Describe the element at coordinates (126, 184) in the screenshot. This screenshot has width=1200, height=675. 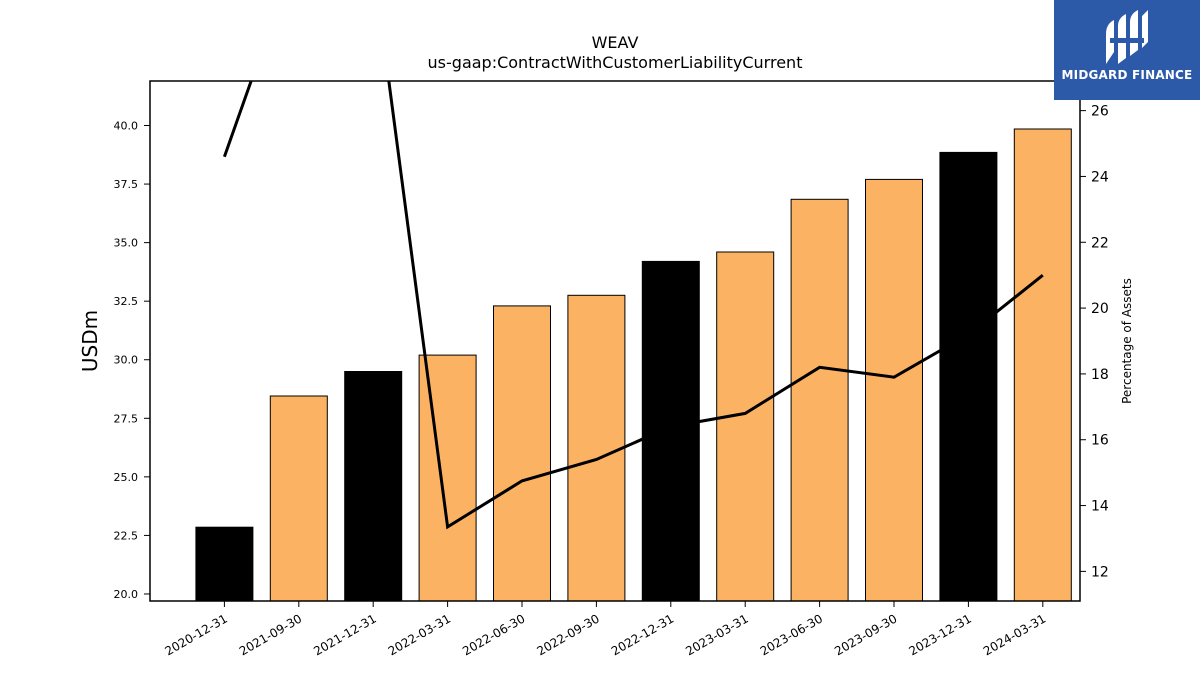
I see `y-tick-label: 37.5` at that location.